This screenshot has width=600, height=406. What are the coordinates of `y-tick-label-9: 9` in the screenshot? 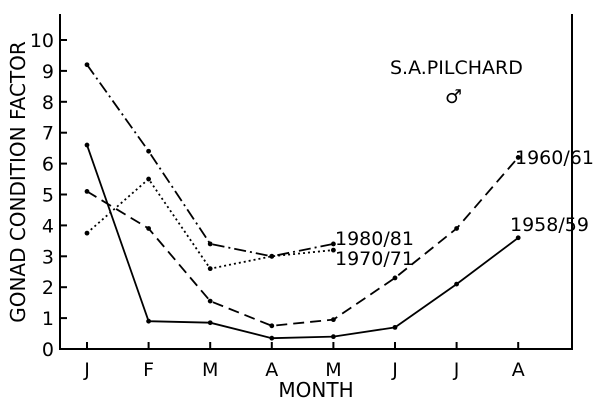 It's located at (48, 72).